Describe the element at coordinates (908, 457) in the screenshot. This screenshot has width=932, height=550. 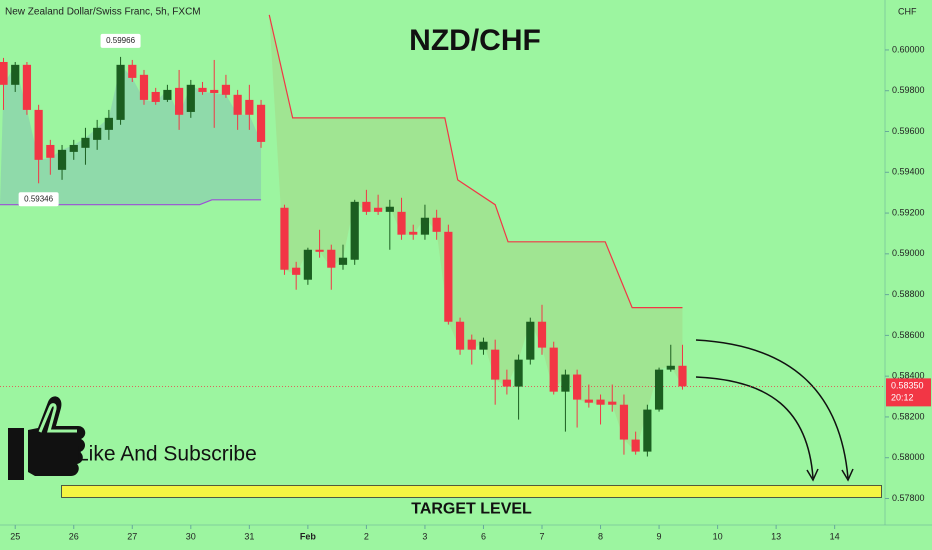
I see `y-tick-label: 0.58000` at that location.